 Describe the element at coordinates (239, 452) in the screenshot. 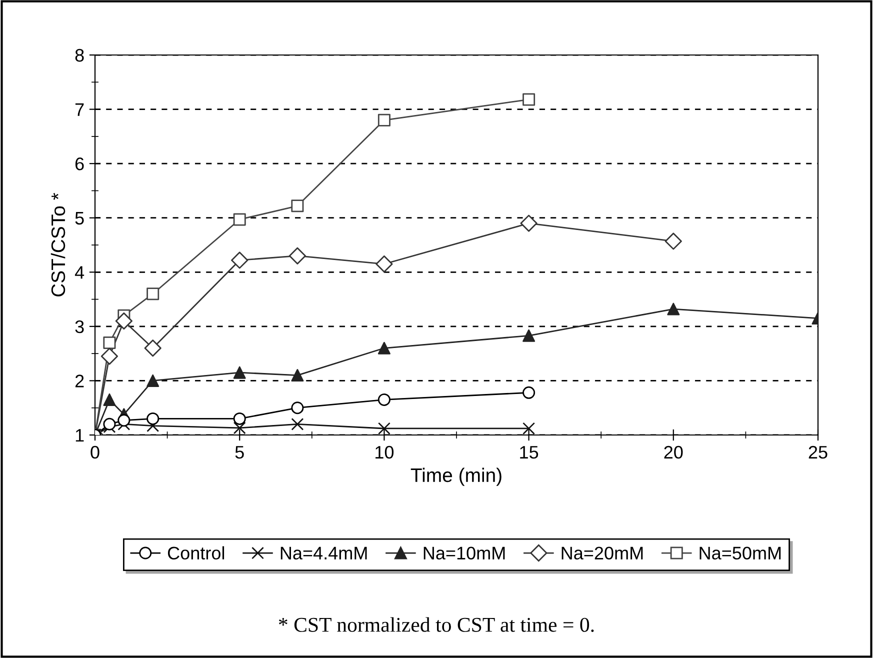

I see `x-tick-label: 5` at that location.